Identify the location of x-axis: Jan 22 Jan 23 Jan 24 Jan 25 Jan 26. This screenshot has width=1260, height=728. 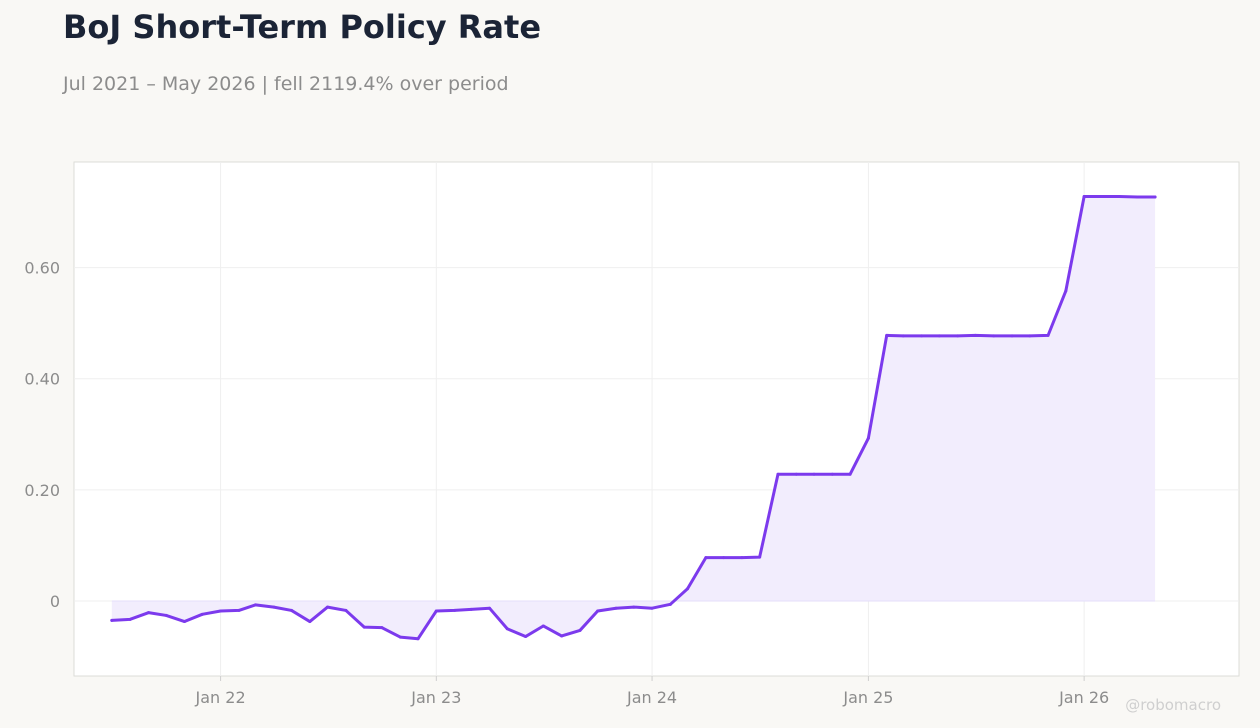
(652, 691).